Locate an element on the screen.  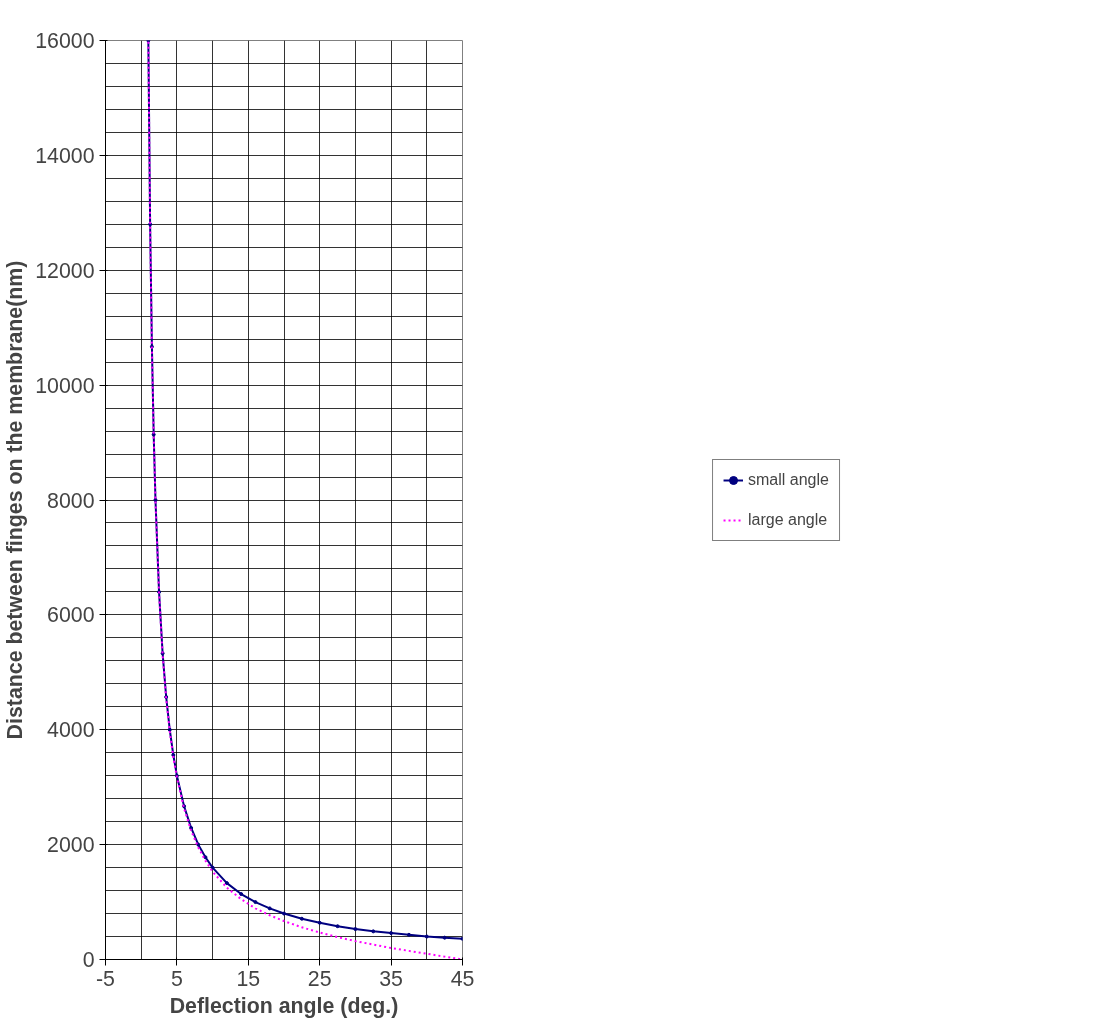
x-tick-label: 45 is located at coordinates (462, 978).